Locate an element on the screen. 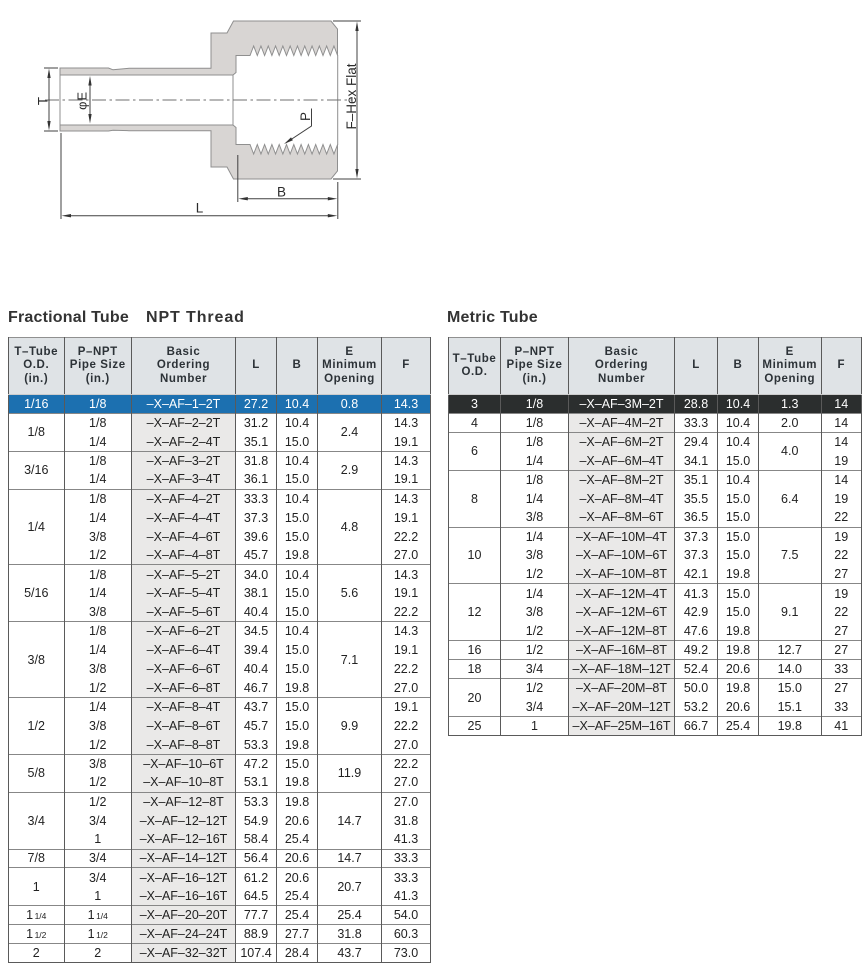  svg-text: L is located at coordinates (200, 208).